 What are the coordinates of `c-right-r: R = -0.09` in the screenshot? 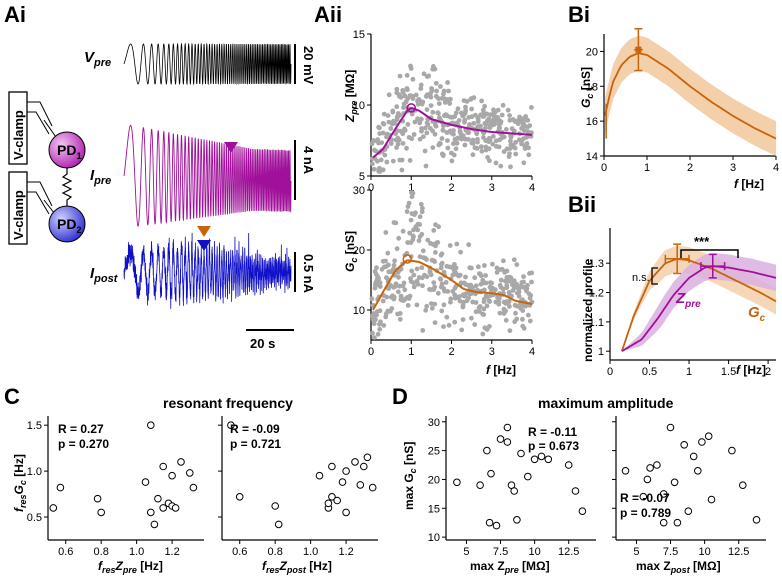 It's located at (255, 429).